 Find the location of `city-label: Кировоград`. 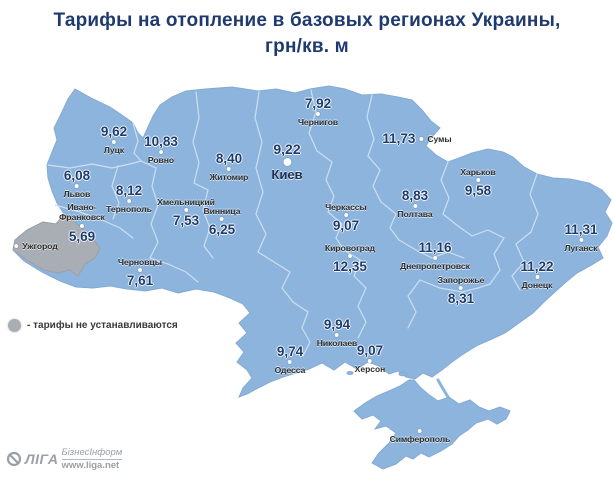

city-label: Кировоград is located at coordinates (350, 248).